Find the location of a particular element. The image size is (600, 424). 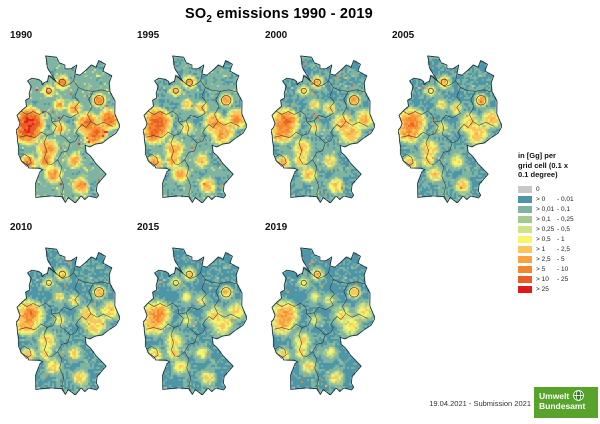

map-tile-2000: 2000 is located at coordinates (325, 114).